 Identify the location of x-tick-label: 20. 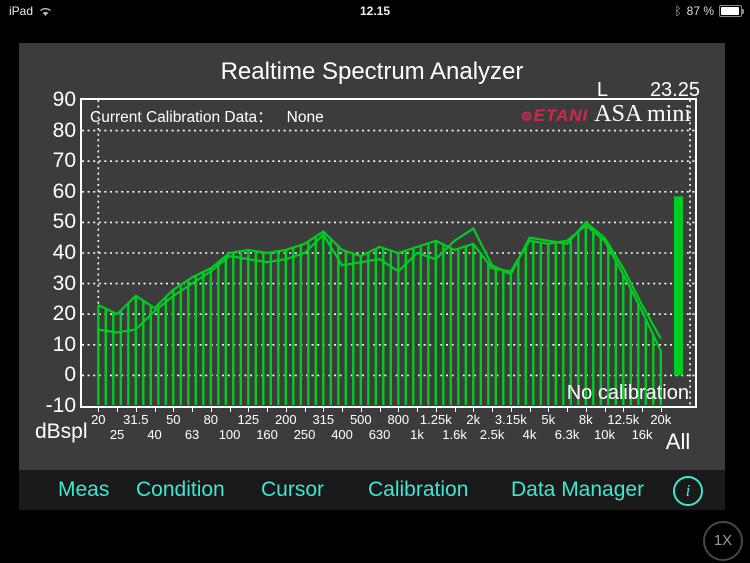
(98, 419).